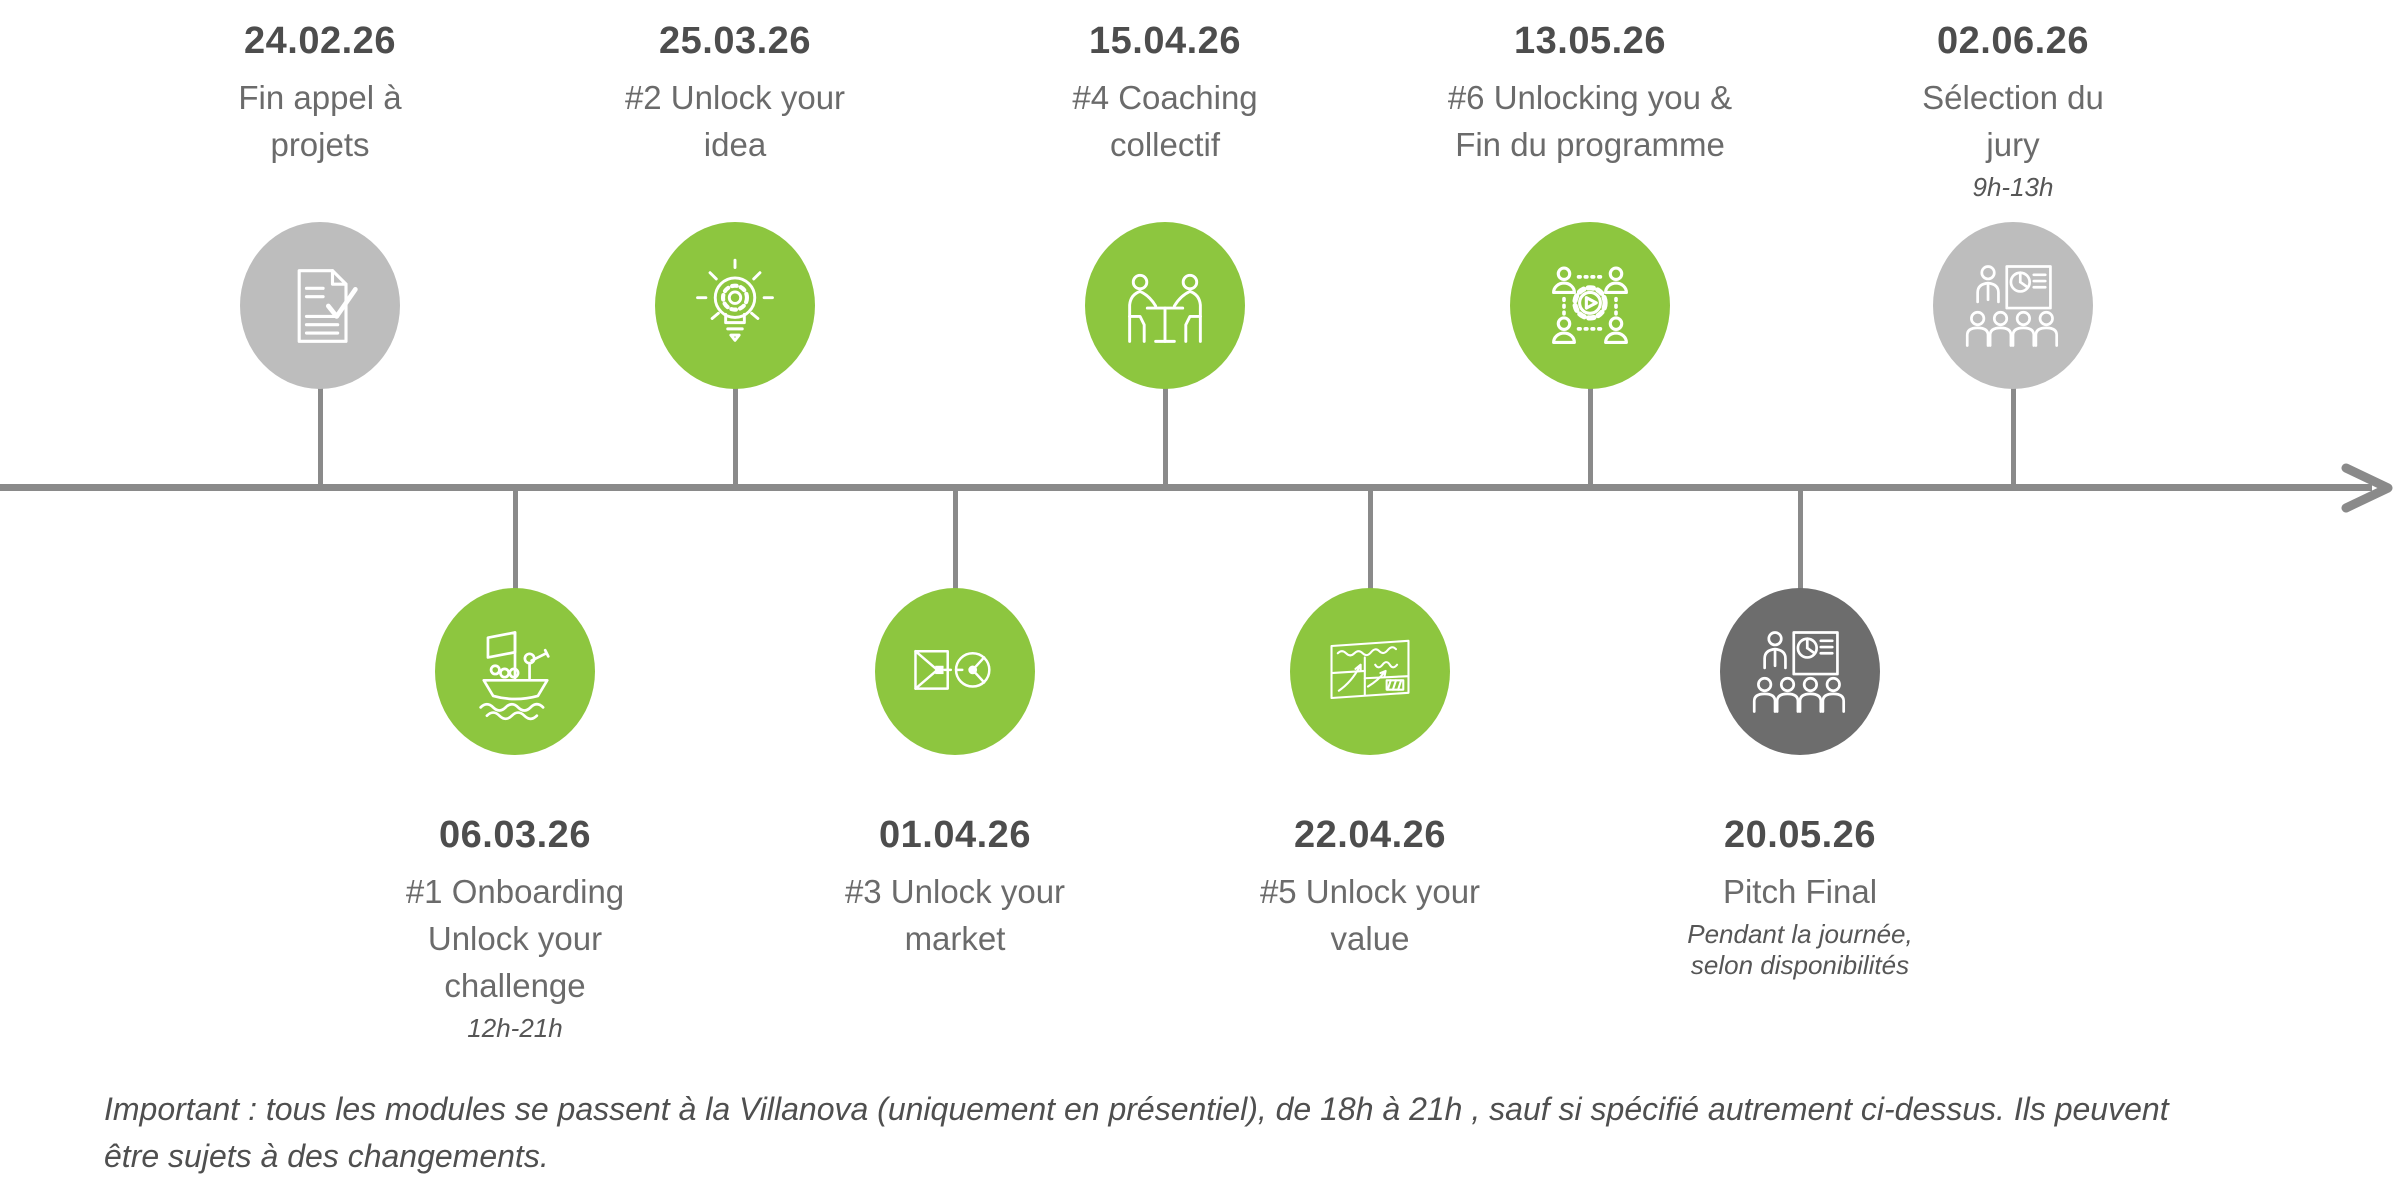  I want to click on event-time: Pendant la journée, selon disponibilités, so click(1800, 949).